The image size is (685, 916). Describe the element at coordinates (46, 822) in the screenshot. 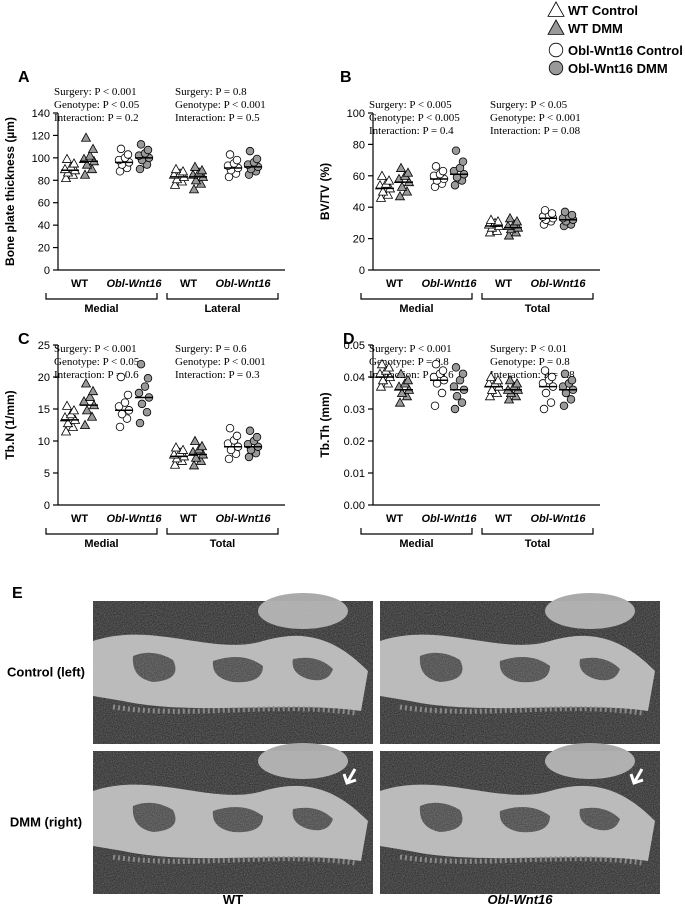

I see `row-label: DMM (right)` at that location.